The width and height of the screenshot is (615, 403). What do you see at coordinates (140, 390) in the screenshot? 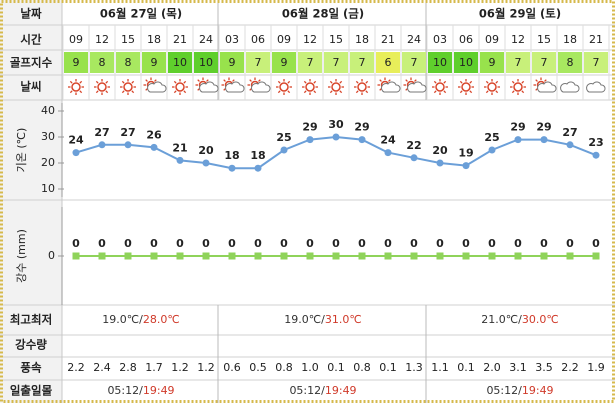
I see `sun-times: 05:12/19:49` at bounding box center [140, 390].